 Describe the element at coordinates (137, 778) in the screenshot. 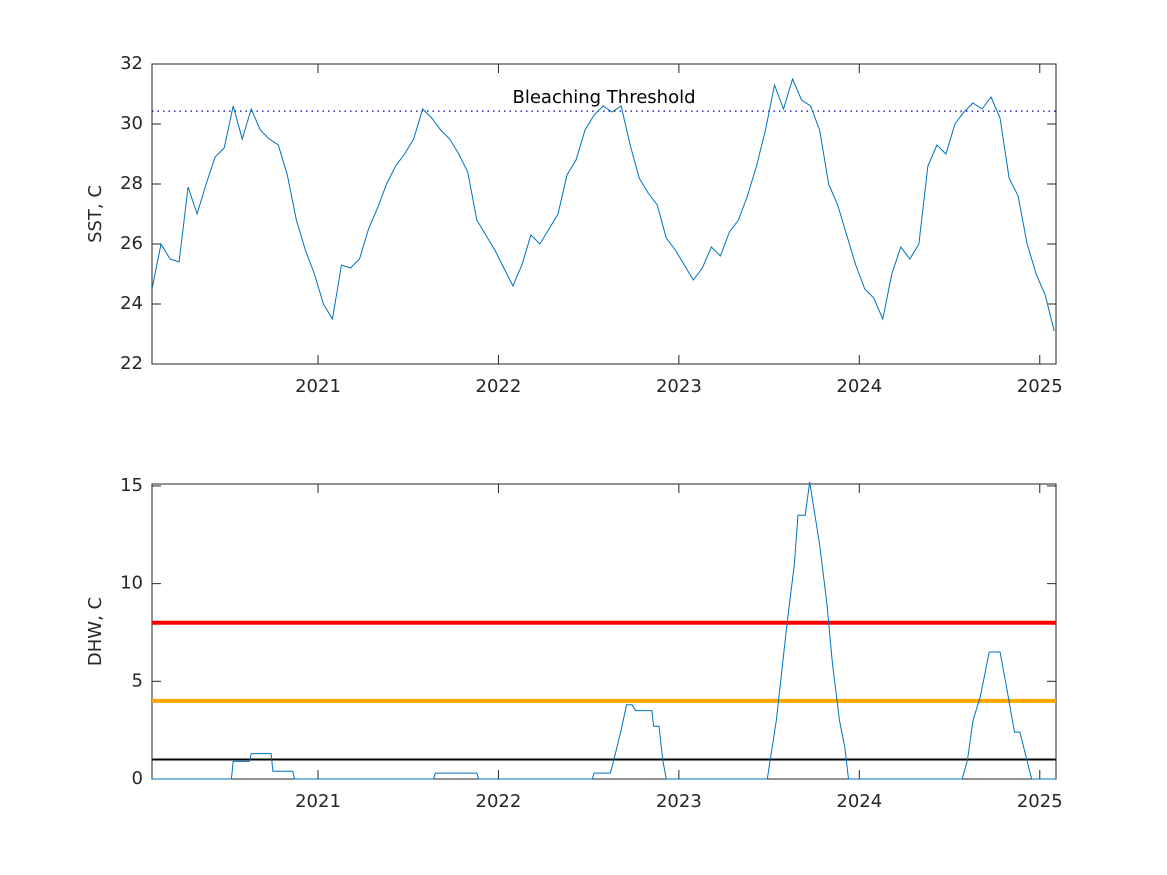

I see `y-tick-label: 0` at that location.